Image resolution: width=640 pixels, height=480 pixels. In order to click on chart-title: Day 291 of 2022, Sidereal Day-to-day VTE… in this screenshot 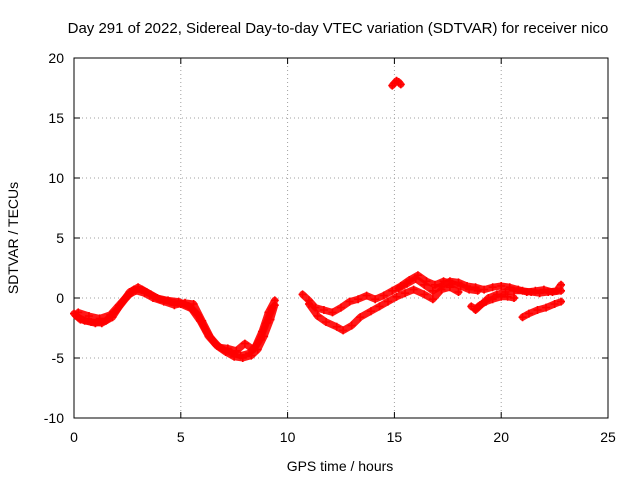, I will do `click(338, 28)`.